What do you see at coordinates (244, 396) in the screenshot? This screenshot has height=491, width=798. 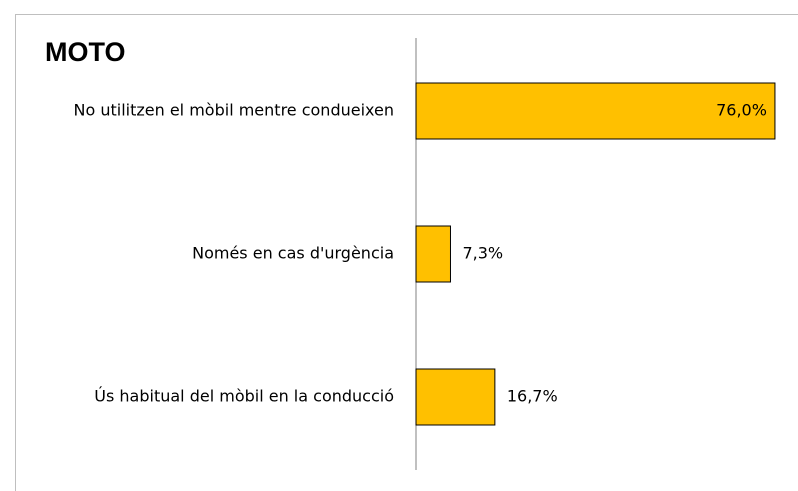 I see `category-label: Ús habitual del mòbil en la conducció` at bounding box center [244, 396].